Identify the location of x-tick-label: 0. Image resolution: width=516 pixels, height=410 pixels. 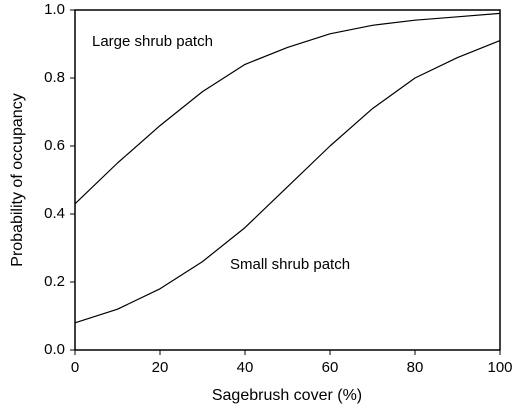
(75, 367).